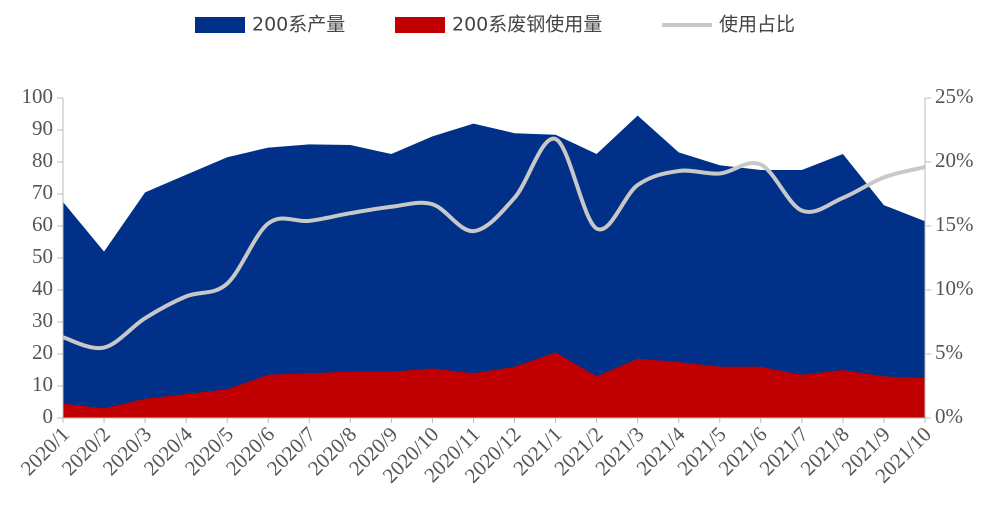 Image resolution: width=992 pixels, height=506 pixels. What do you see at coordinates (298, 25) in the screenshot?
I see `legend-label: 200系产量` at bounding box center [298, 25].